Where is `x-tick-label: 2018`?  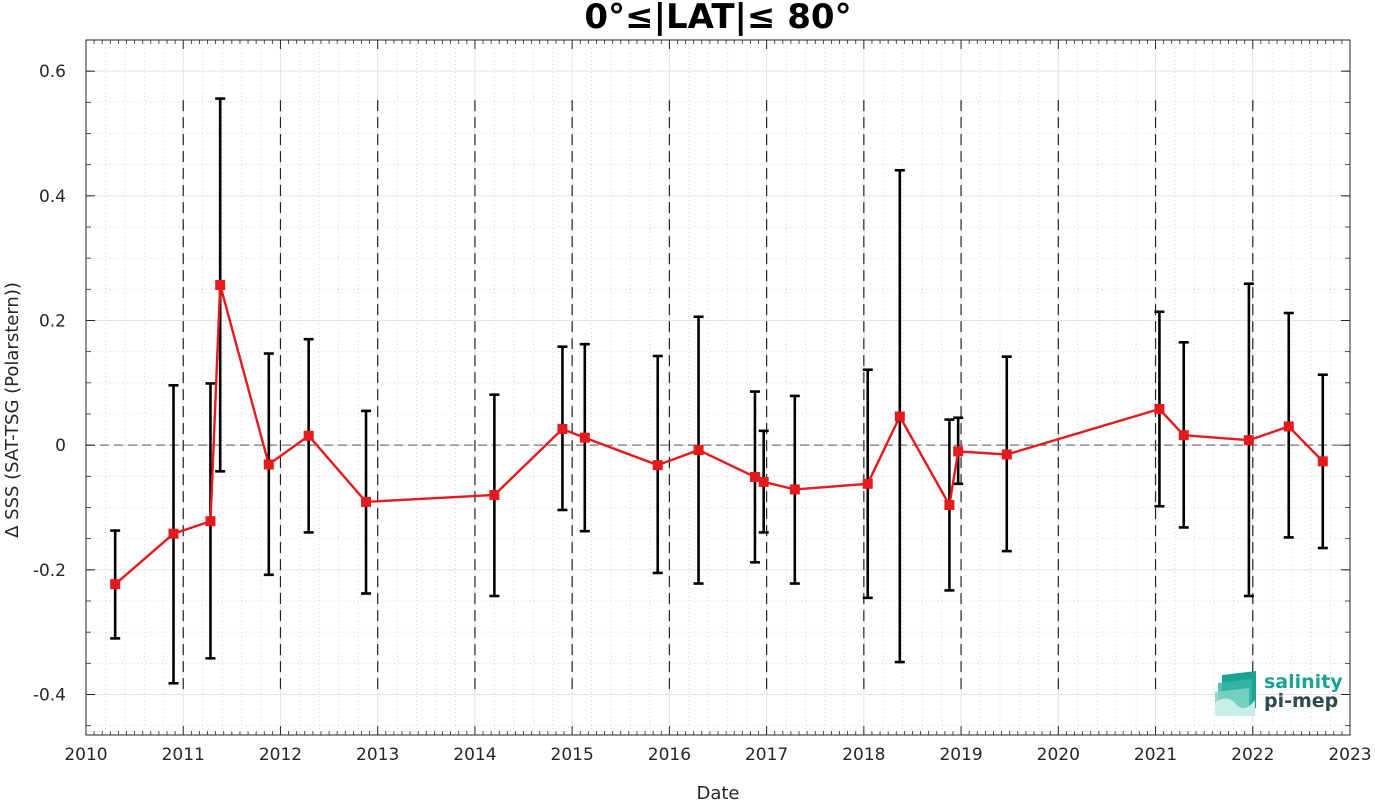 x-tick-label: 2018 is located at coordinates (863, 755).